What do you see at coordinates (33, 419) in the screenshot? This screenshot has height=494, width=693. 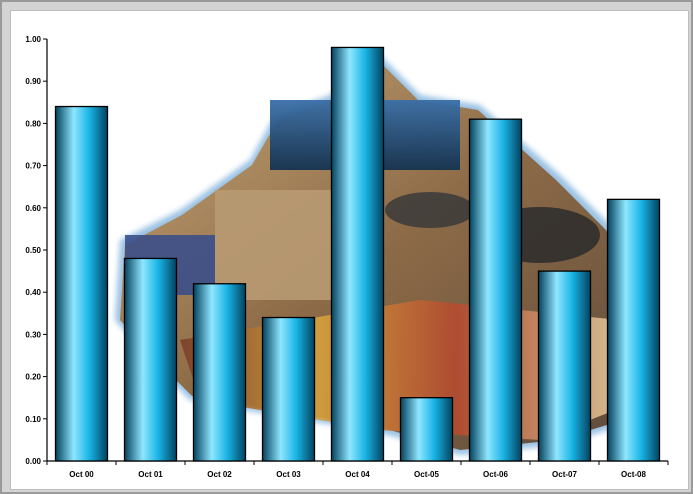 I see `y-tick-label: 0.10` at bounding box center [33, 419].